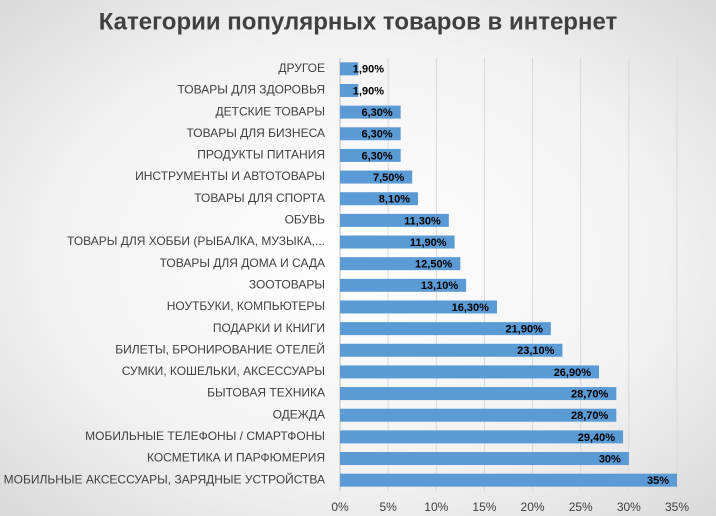  I want to click on x-tick-label: 35%, so click(677, 507).